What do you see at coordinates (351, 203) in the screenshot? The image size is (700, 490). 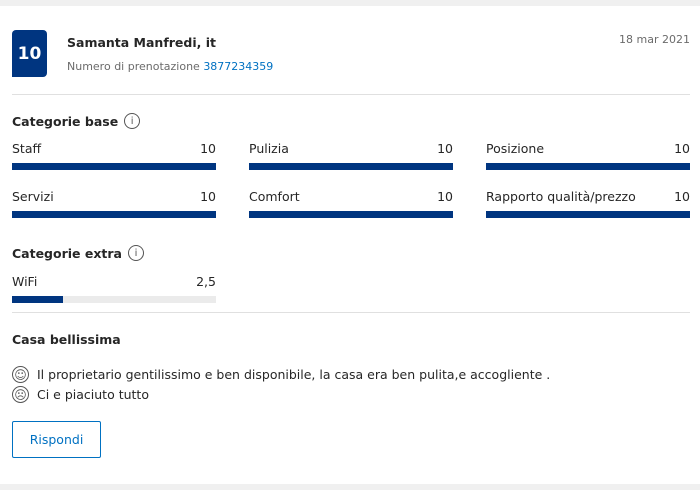 I see `category-comfort: Comfort 10` at bounding box center [351, 203].